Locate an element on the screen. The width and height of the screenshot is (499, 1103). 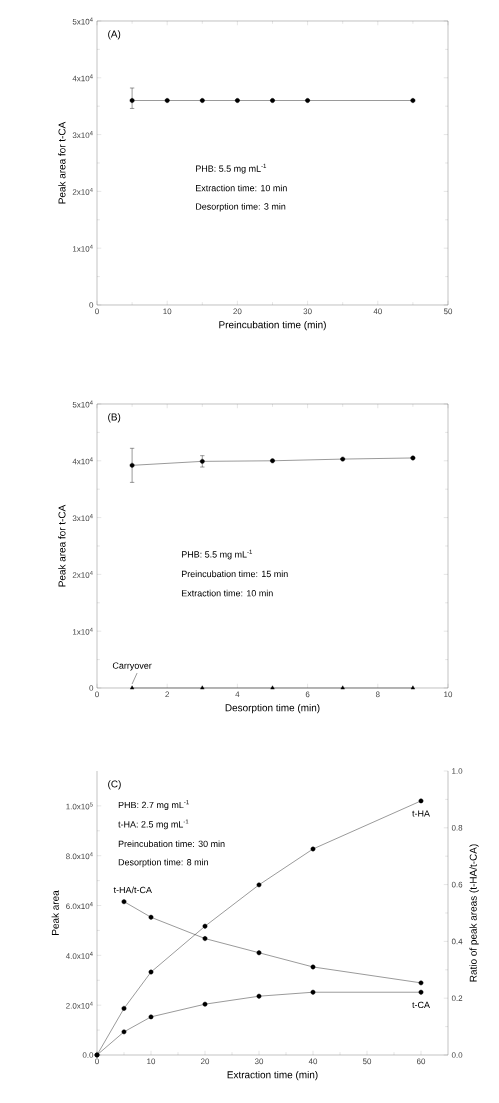
annotation: Preincubation time: 30 min is located at coordinates (171, 843).